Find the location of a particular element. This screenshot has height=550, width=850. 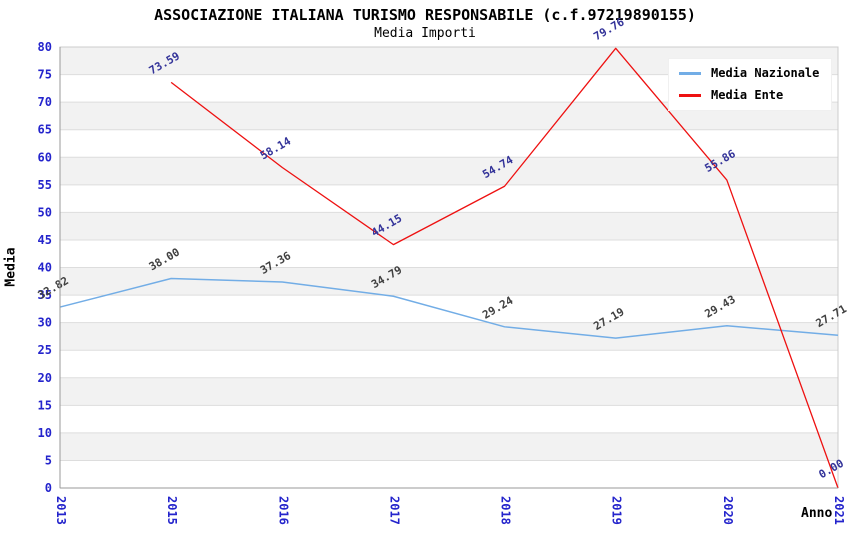

x-tick-label: 2016 is located at coordinates (283, 510).